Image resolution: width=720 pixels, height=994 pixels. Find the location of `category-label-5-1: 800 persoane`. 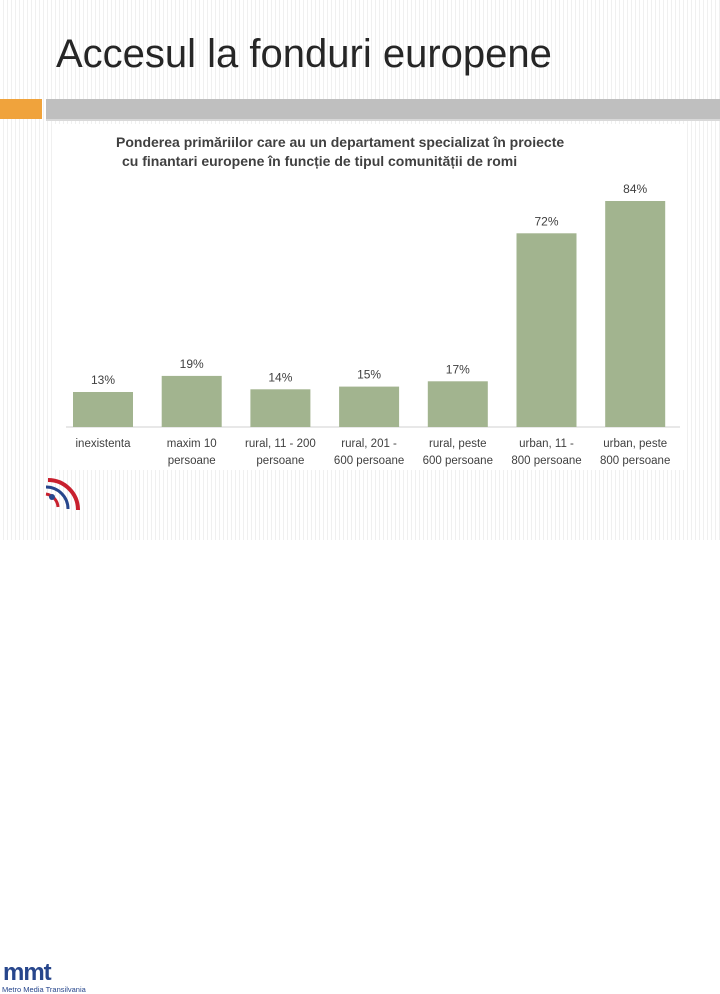

category-label-5-1: 800 persoane is located at coordinates (546, 461).